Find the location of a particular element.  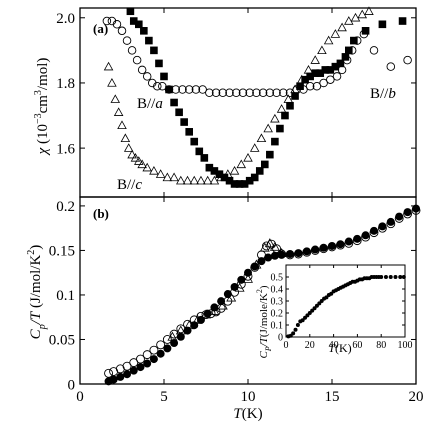

panel-b-ylabel: Cp/T (J/mol/K2) is located at coordinates (37, 292).